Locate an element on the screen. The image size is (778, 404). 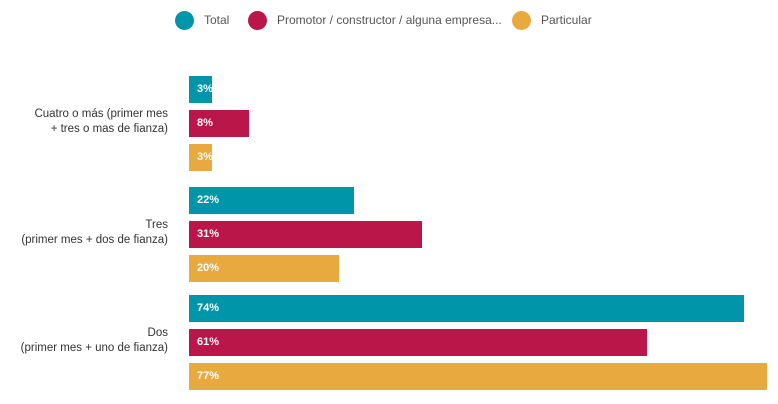
legend-item-particular: Particular is located at coordinates (552, 20).